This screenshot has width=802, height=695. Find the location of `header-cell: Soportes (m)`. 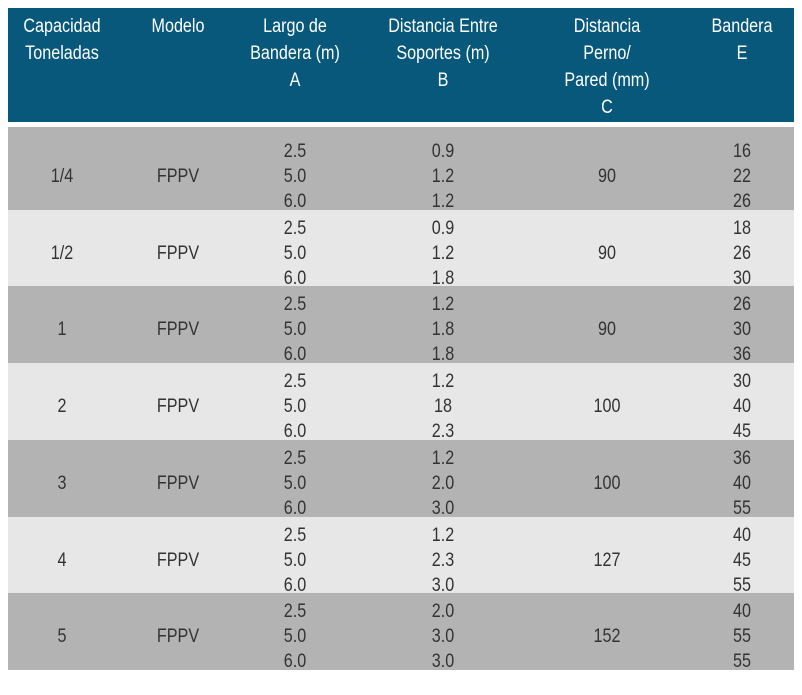

header-cell: Soportes (m) is located at coordinates (443, 53).